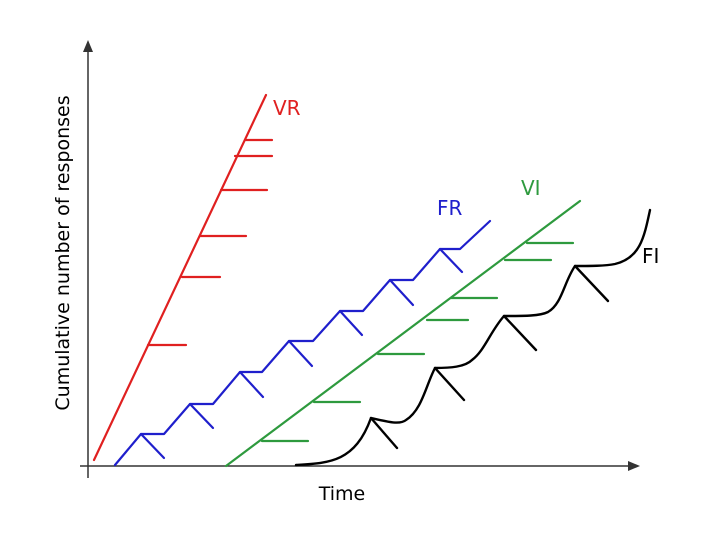 The height and width of the screenshot is (540, 720). I want to click on x-axis-label: Time, so click(342, 494).